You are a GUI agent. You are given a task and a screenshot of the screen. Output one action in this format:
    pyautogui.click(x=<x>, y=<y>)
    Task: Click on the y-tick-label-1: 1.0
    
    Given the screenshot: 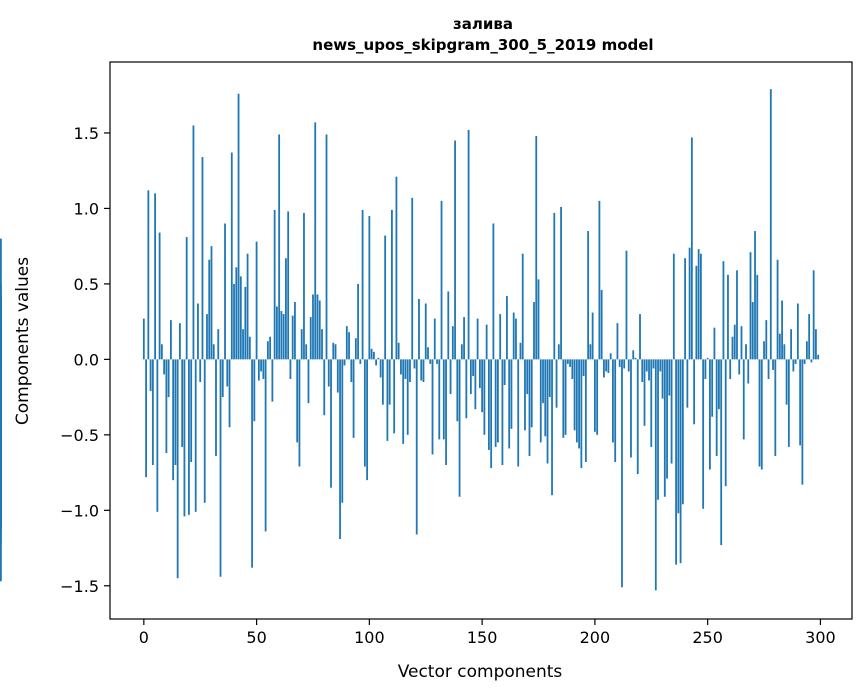 What is the action you would take?
    pyautogui.click(x=86, y=208)
    